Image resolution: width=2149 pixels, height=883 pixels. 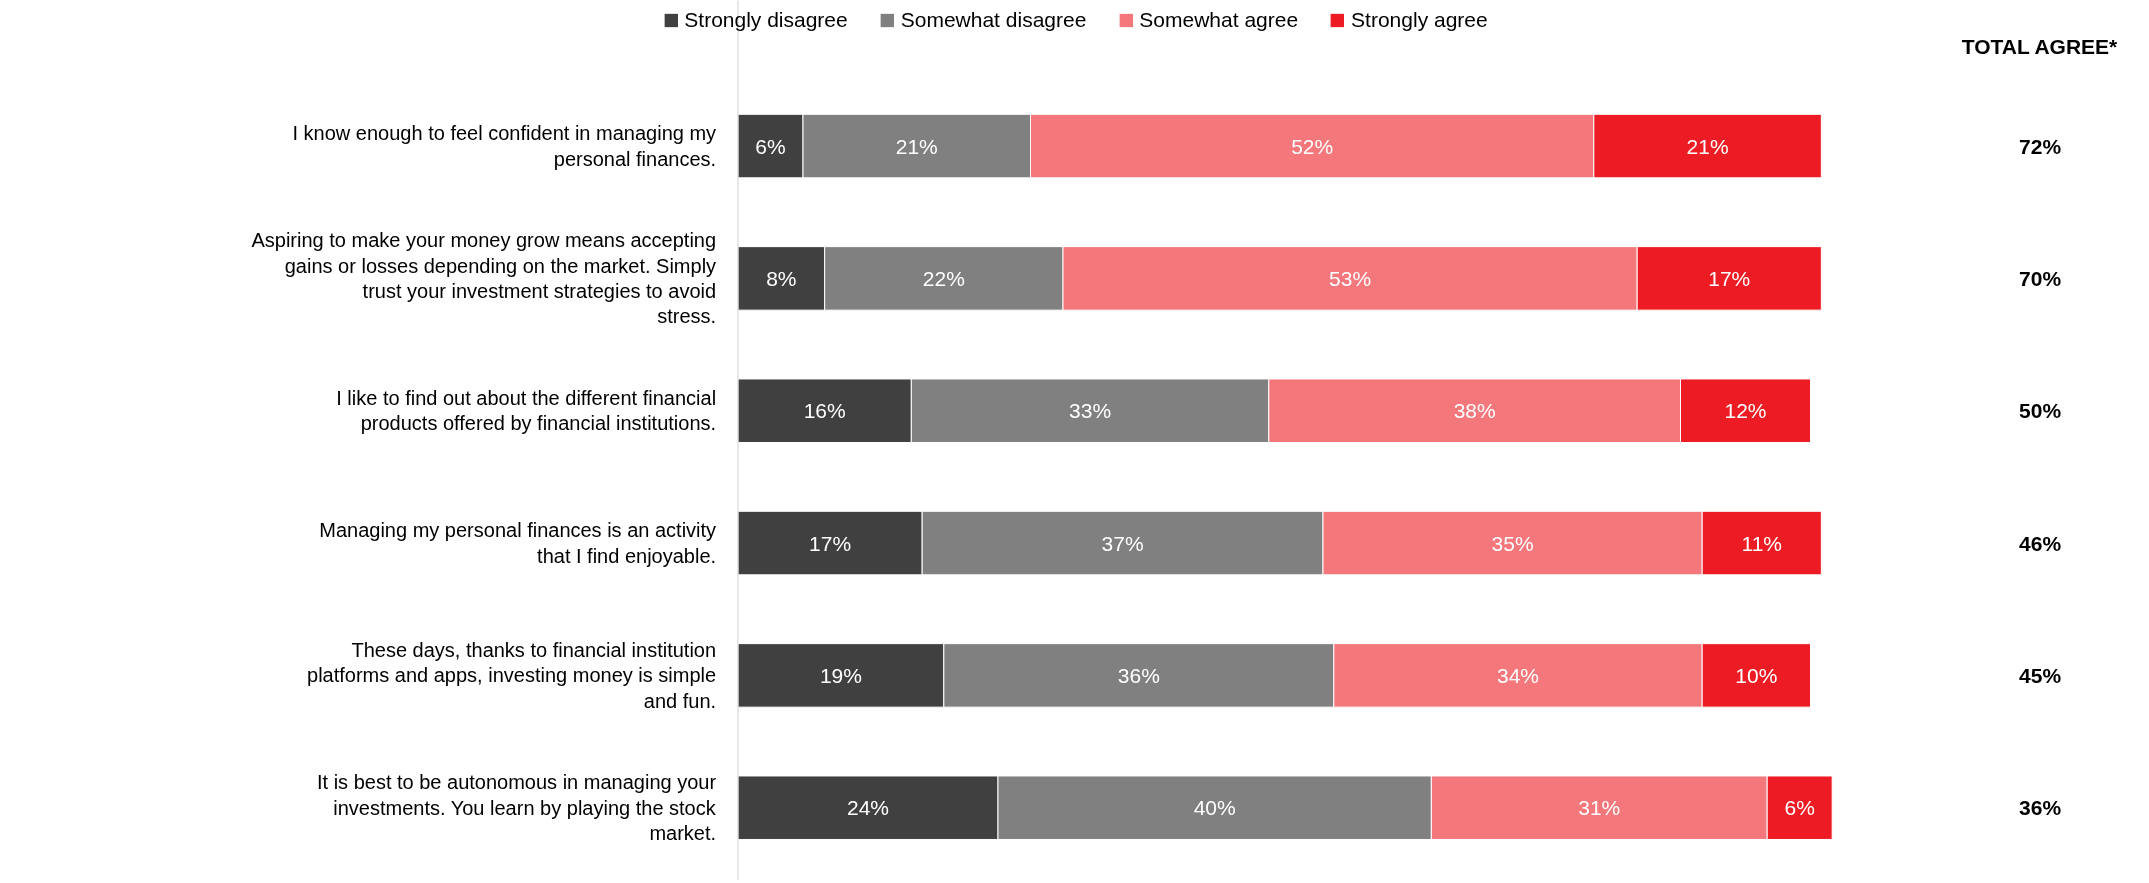 What do you see at coordinates (1350, 278) in the screenshot?
I see `data-label: 53%` at bounding box center [1350, 278].